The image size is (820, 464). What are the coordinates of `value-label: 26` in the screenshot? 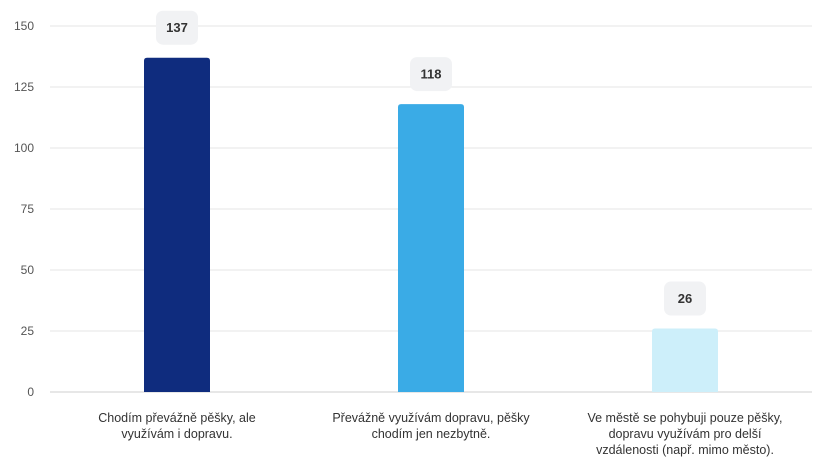 It's located at (685, 298).